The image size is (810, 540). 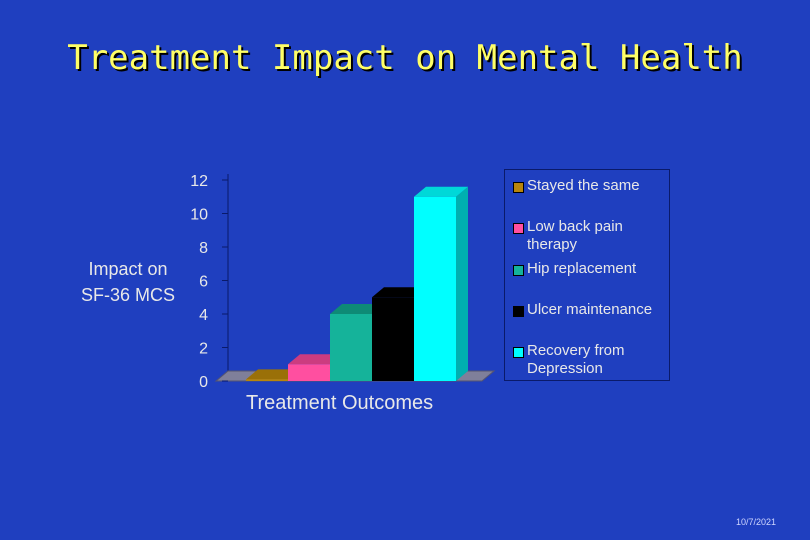 What do you see at coordinates (199, 215) in the screenshot?
I see `y-tick-label: 10` at bounding box center [199, 215].